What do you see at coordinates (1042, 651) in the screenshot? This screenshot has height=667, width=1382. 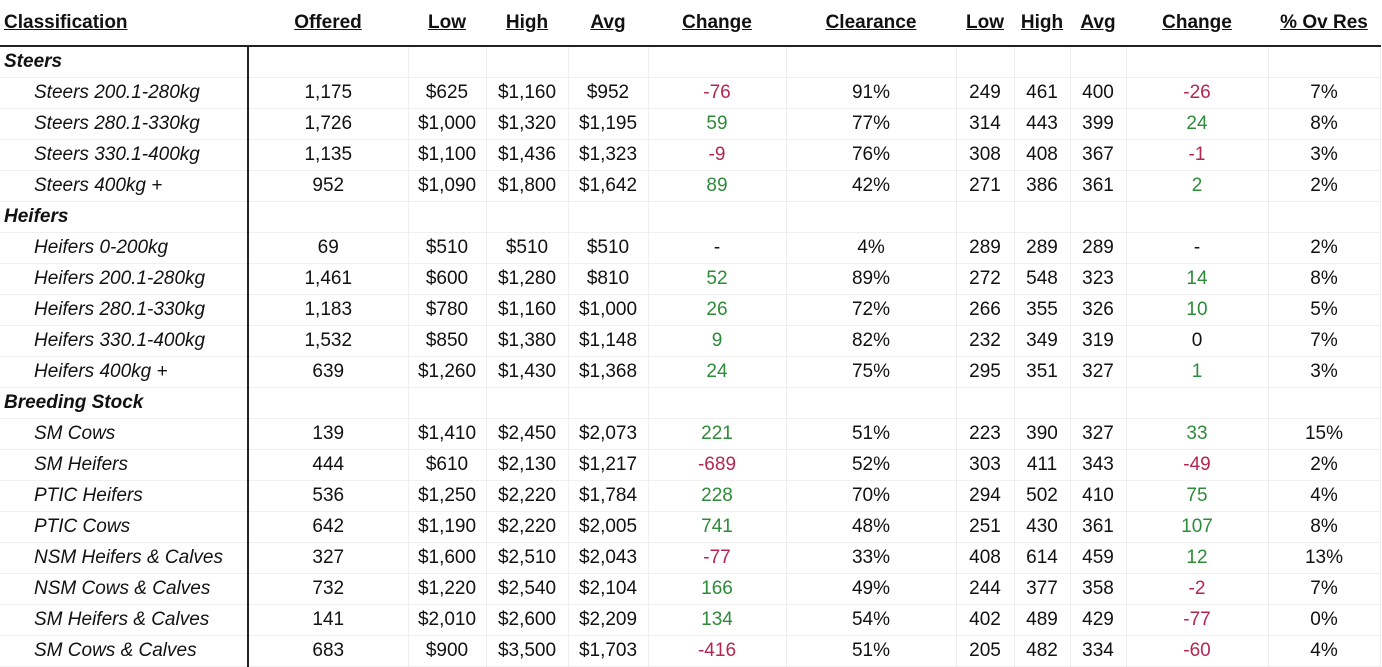 I see `high-ckg-cell: 482` at bounding box center [1042, 651].